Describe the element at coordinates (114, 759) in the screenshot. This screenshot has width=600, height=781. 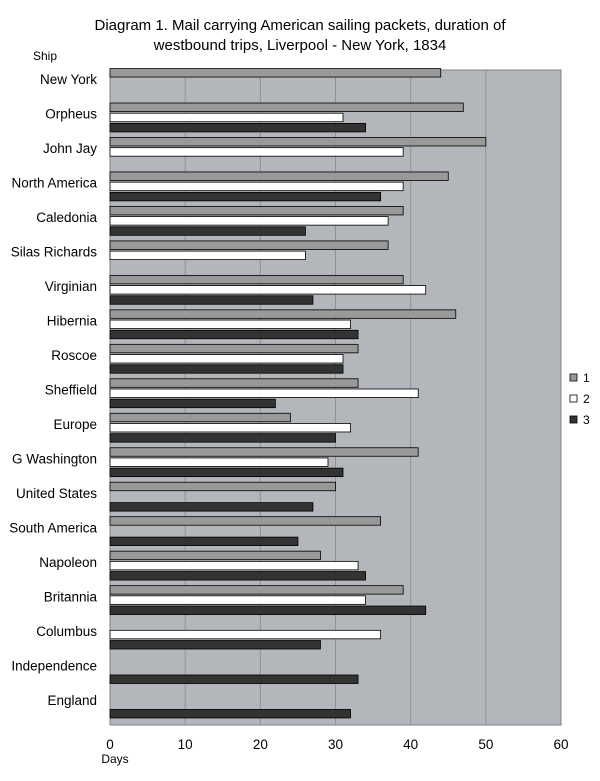
I see `x-axis-label: Days` at that location.